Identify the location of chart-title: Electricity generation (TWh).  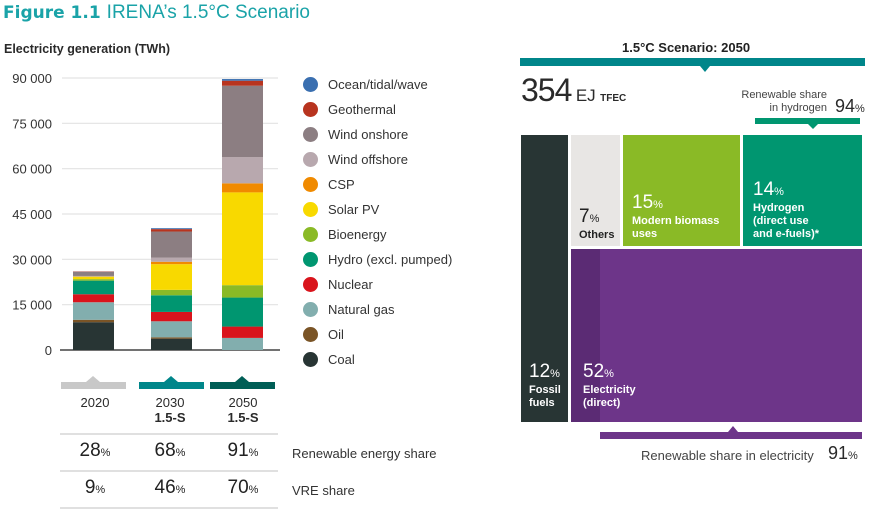
(87, 49).